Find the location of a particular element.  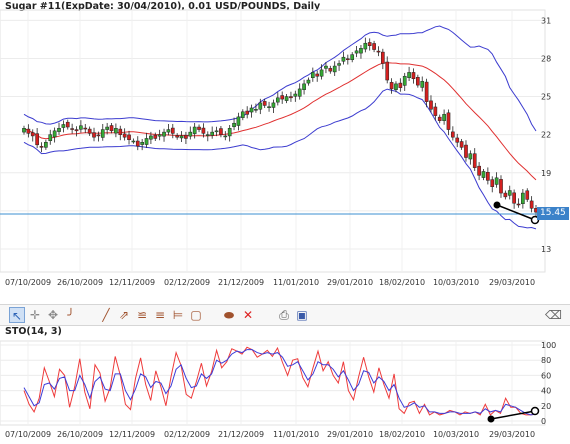

gann-box-icon: ▢ is located at coordinates (196, 315).